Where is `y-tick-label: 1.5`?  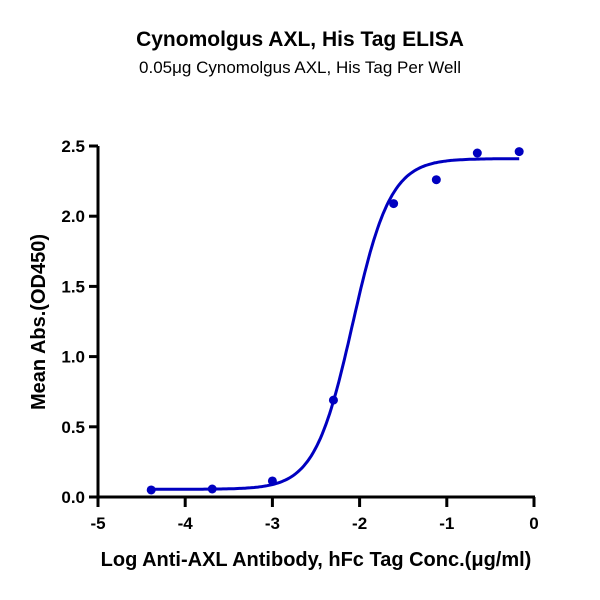
y-tick-label: 1.5 is located at coordinates (73, 286).